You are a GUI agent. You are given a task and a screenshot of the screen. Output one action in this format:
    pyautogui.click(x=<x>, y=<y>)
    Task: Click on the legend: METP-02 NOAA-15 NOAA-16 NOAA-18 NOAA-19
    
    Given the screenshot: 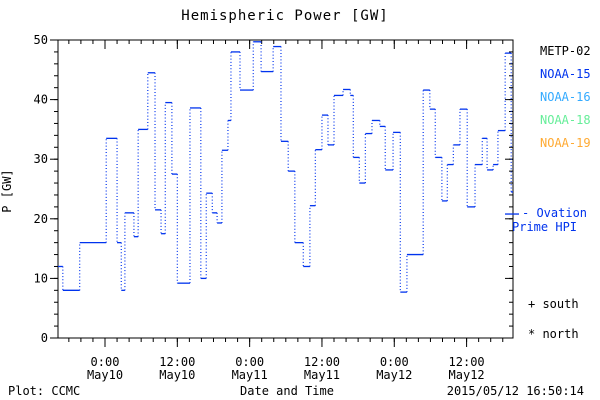 What is the action you would take?
    pyautogui.click(x=565, y=97)
    